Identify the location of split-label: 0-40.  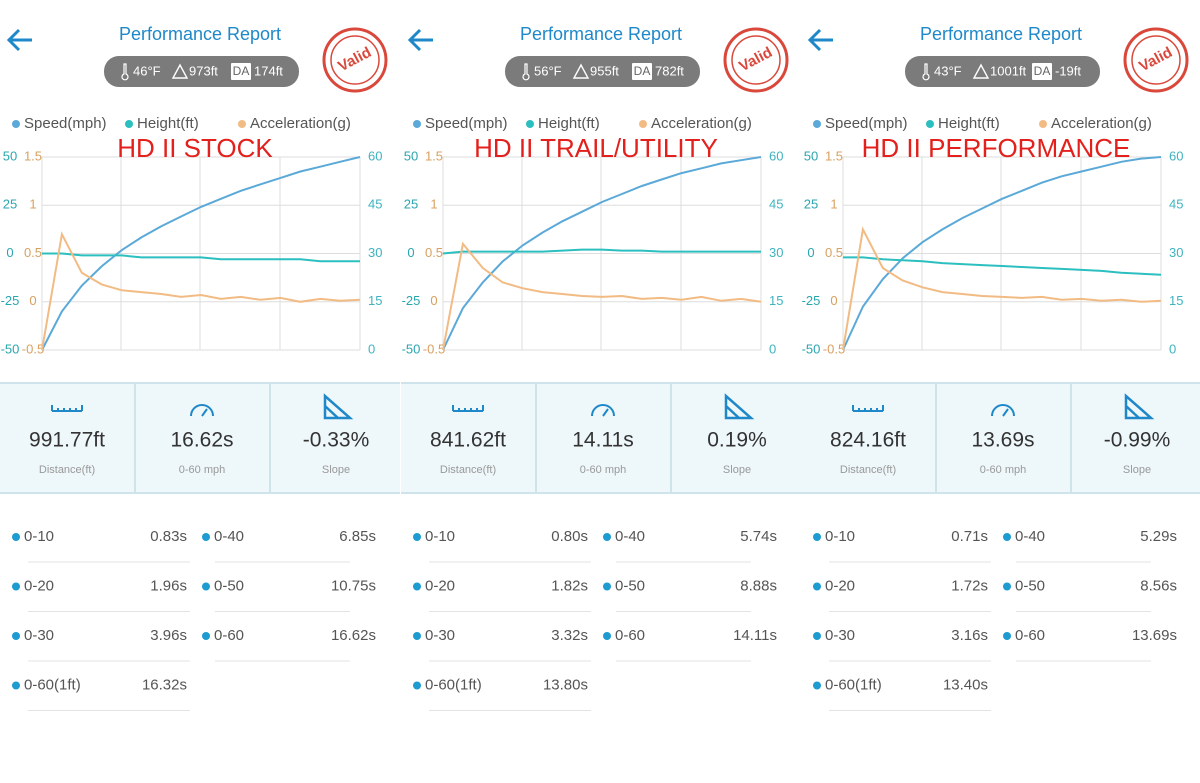
(1030, 536).